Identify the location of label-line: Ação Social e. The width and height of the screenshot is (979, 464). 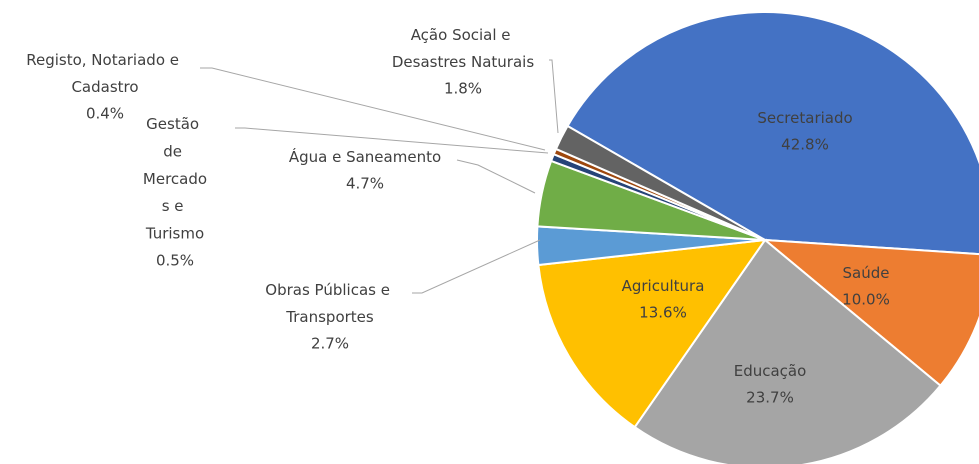
(463, 35).